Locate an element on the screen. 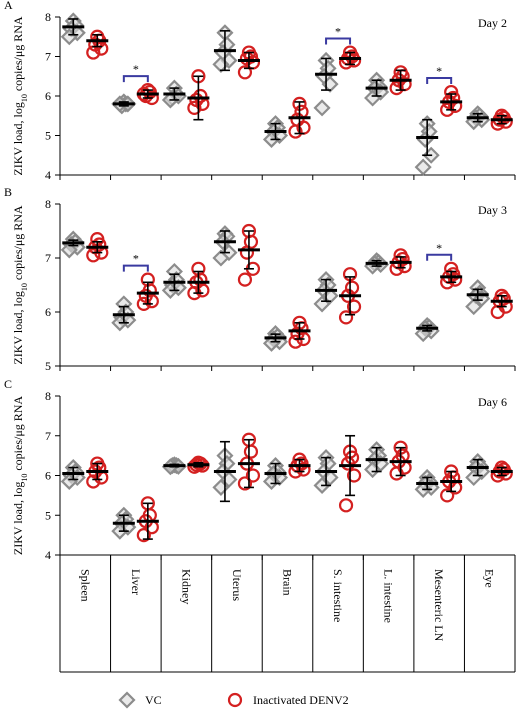 Image resolution: width=520 pixels, height=716 pixels. x-tick-label: Uterus is located at coordinates (237, 585).